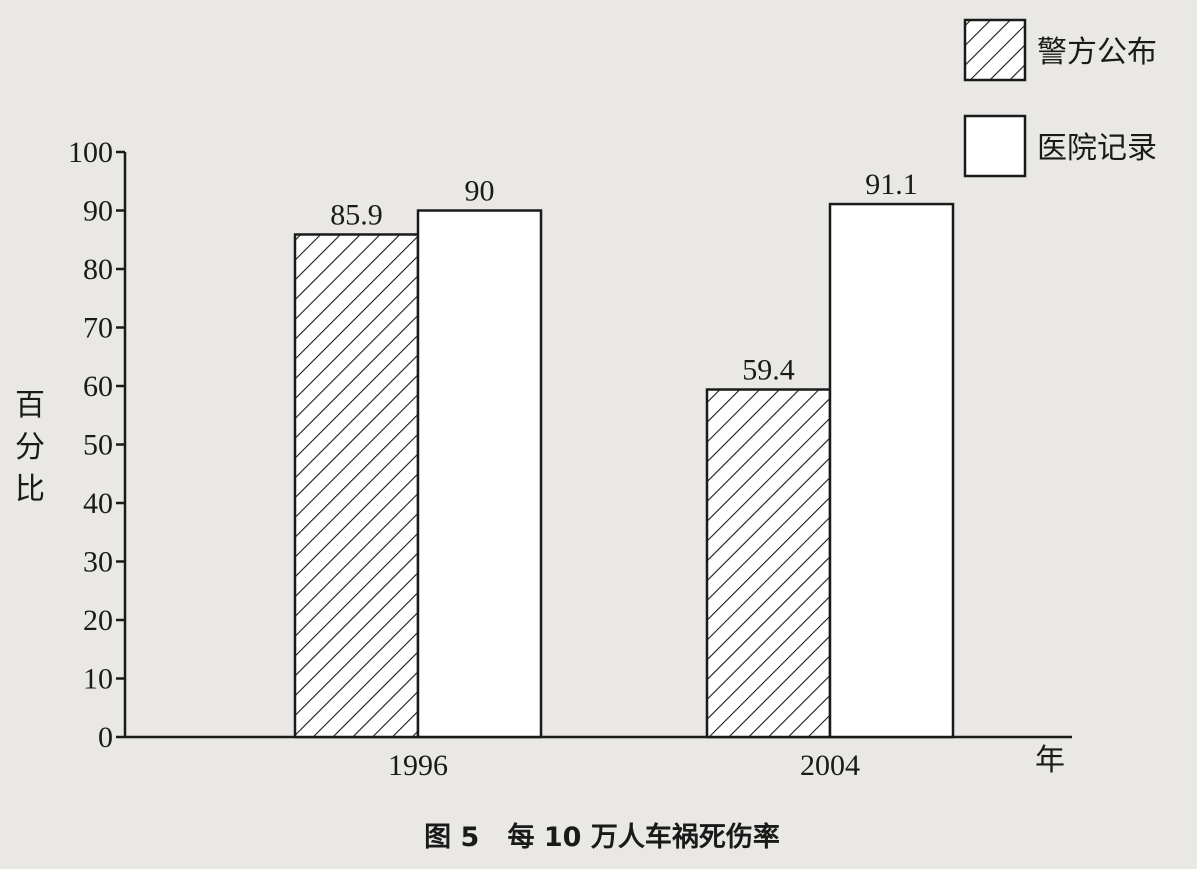  Describe the element at coordinates (830, 765) in the screenshot. I see `x-tick-label: 2004` at that location.